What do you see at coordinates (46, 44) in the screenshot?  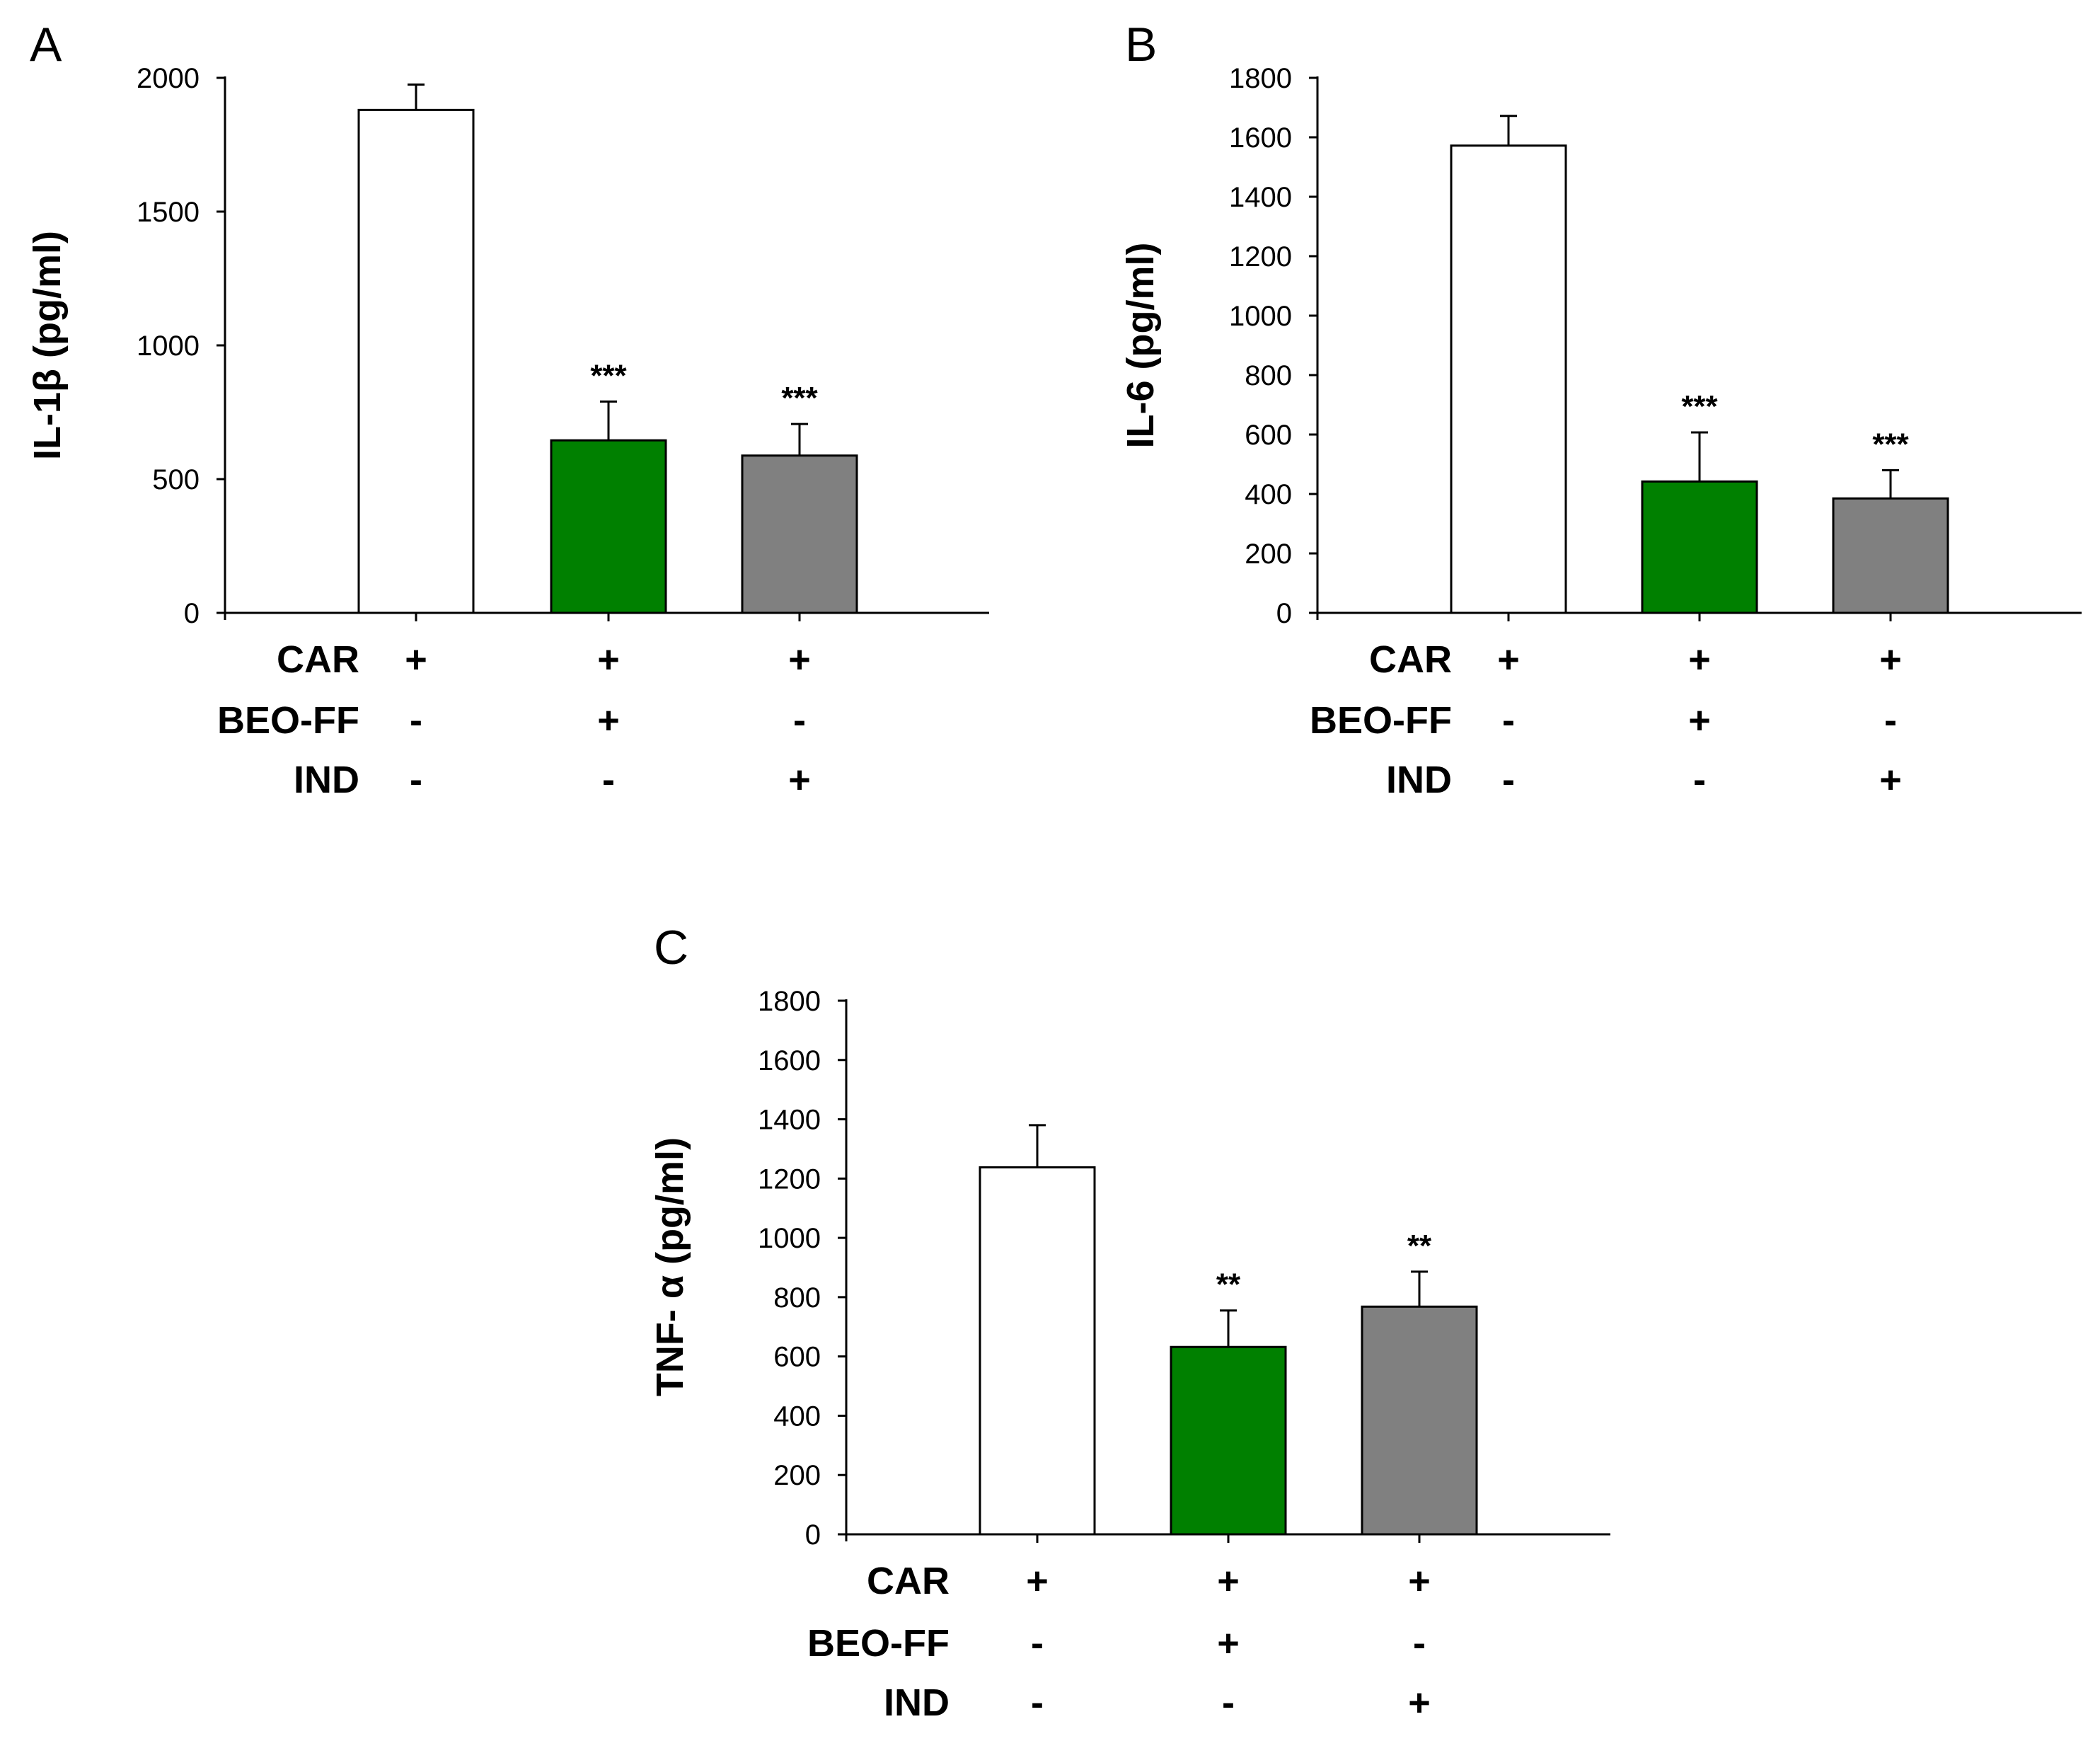 I see `panel-letter: A` at bounding box center [46, 44].